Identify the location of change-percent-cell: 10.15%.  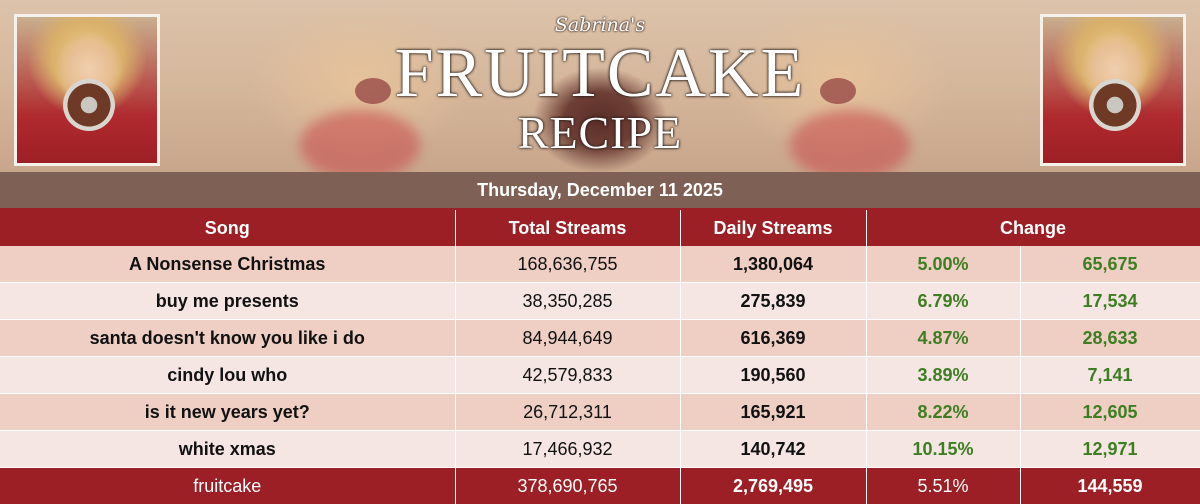
(943, 449).